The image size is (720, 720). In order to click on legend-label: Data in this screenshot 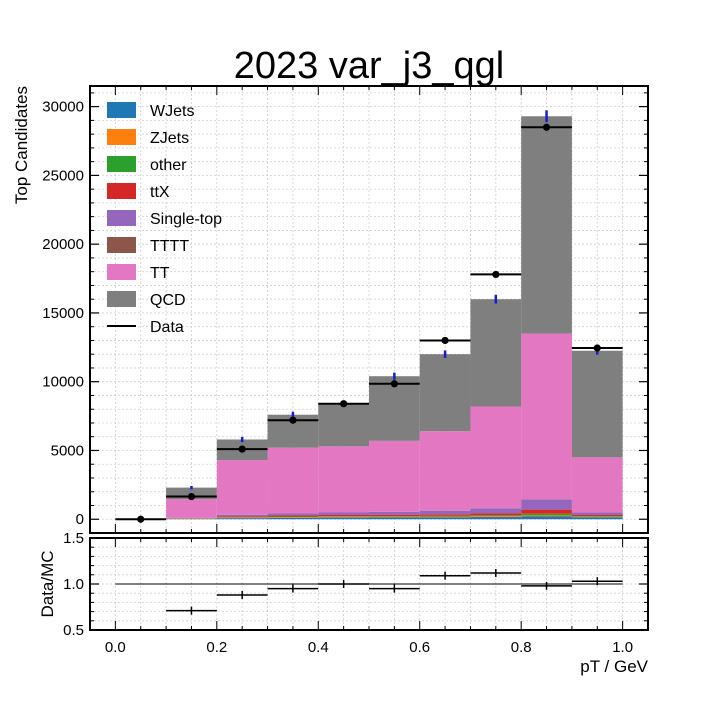, I will do `click(167, 327)`.